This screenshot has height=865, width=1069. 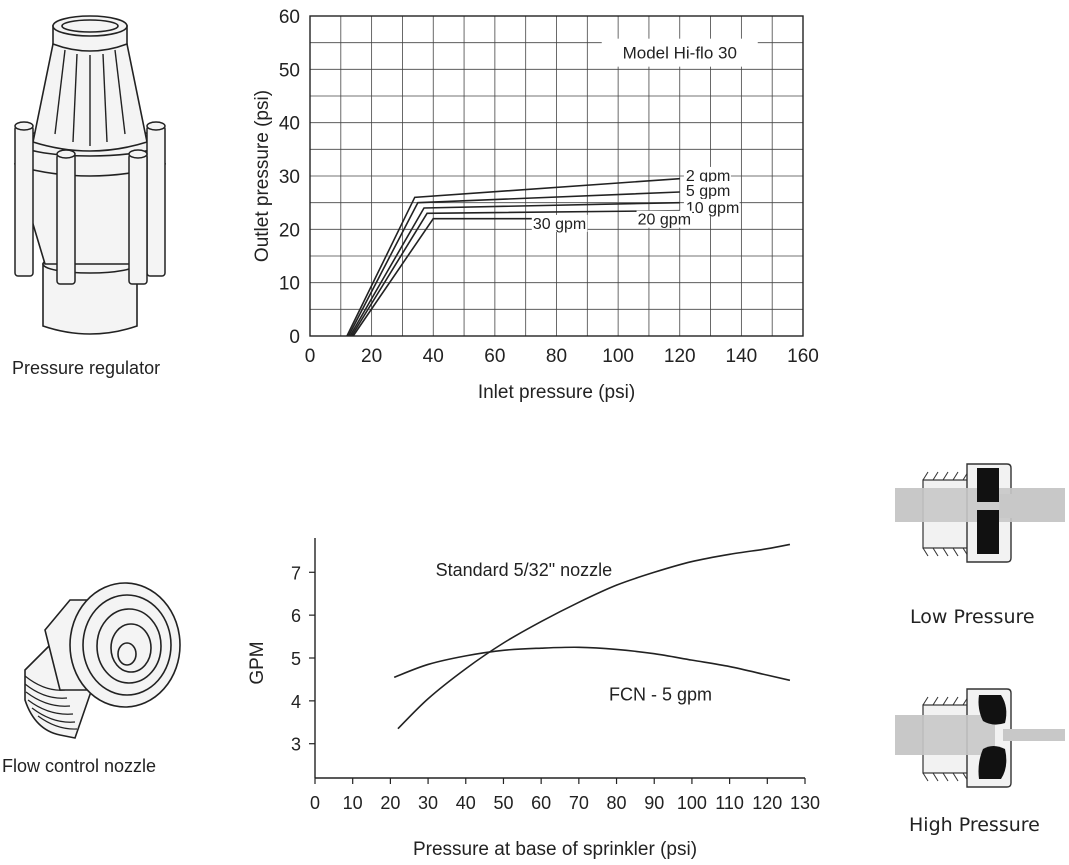 What do you see at coordinates (289, 177) in the screenshot?
I see `y-tick-label: 30` at bounding box center [289, 177].